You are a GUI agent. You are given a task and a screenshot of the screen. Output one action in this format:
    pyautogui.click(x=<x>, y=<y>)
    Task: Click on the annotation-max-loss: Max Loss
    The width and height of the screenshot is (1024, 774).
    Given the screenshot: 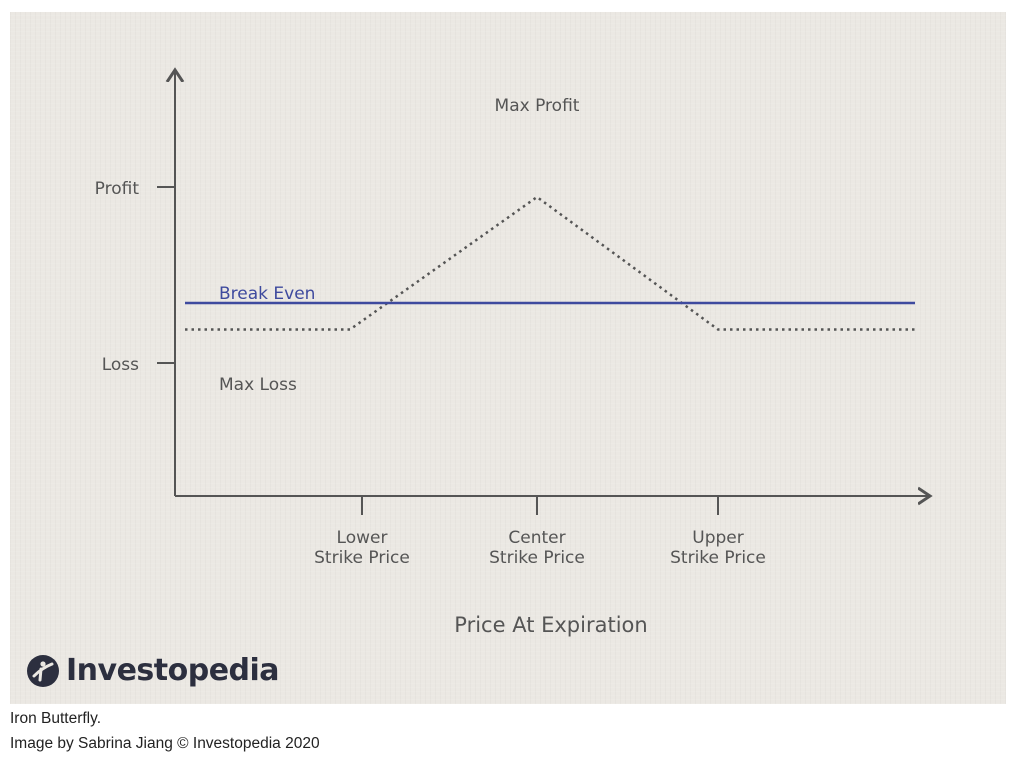 What is the action you would take?
    pyautogui.click(x=258, y=385)
    